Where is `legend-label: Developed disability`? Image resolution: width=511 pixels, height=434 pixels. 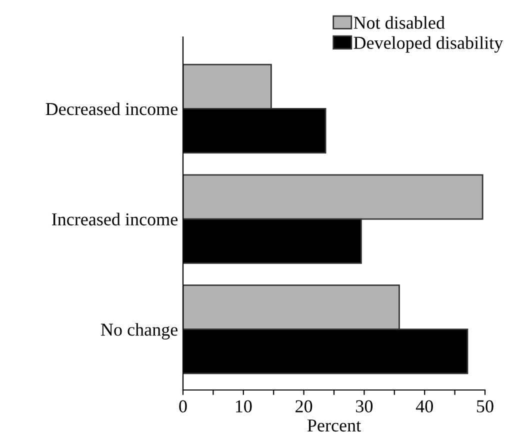
legend-label: Developed disability is located at coordinates (429, 44).